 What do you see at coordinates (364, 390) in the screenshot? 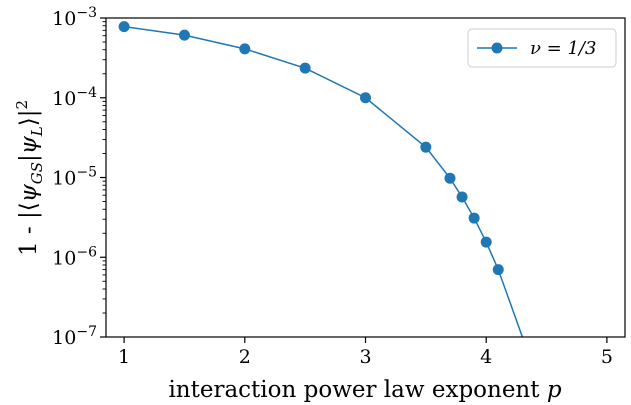
I see `x-axis-label: interaction power law exponent p` at bounding box center [364, 390].